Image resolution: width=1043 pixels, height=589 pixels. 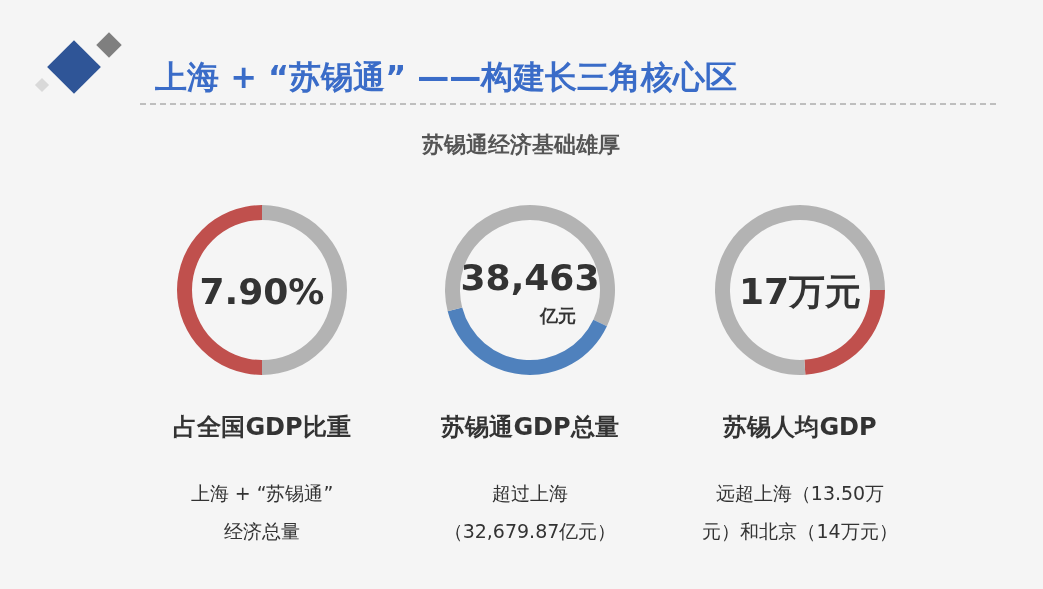 What do you see at coordinates (529, 427) in the screenshot?
I see `text: 苏锡通GDP总量` at bounding box center [529, 427].